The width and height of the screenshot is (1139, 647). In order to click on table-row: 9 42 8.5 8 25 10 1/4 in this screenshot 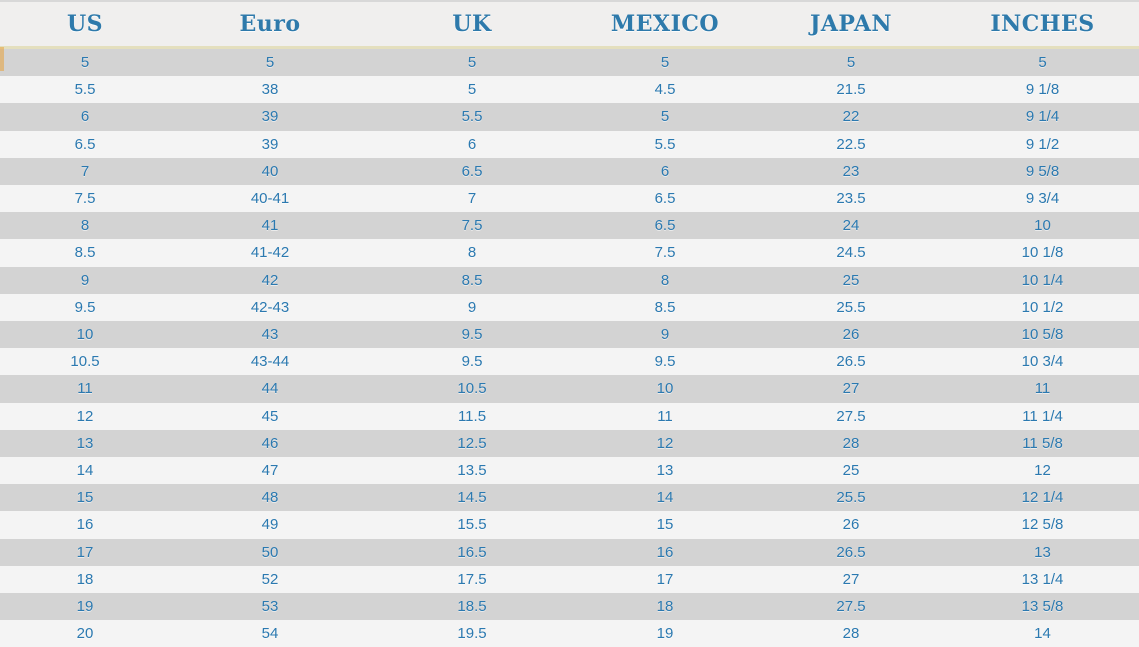, I will do `click(569, 280)`.